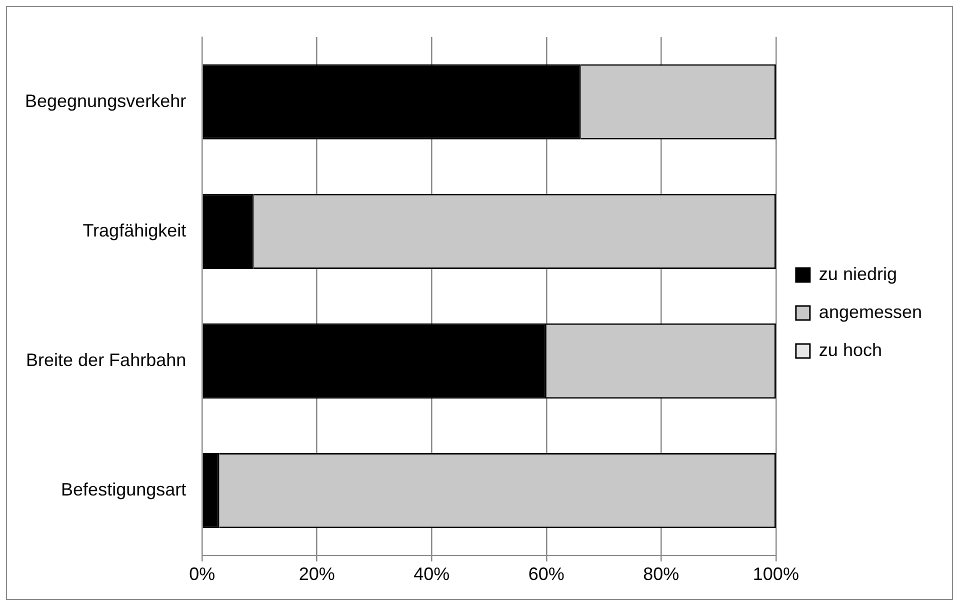 The width and height of the screenshot is (961, 608). What do you see at coordinates (775, 574) in the screenshot?
I see `x-tick-label: 100%` at bounding box center [775, 574].